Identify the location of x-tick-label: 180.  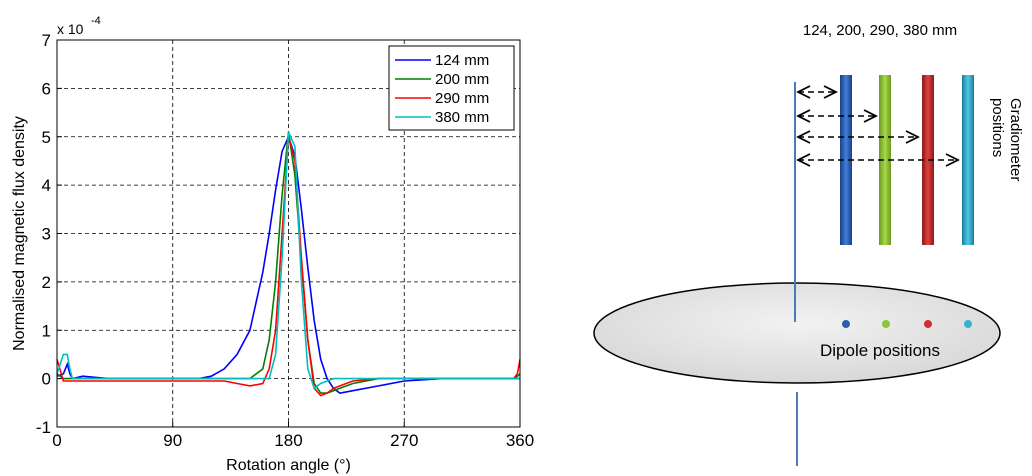
(288, 440).